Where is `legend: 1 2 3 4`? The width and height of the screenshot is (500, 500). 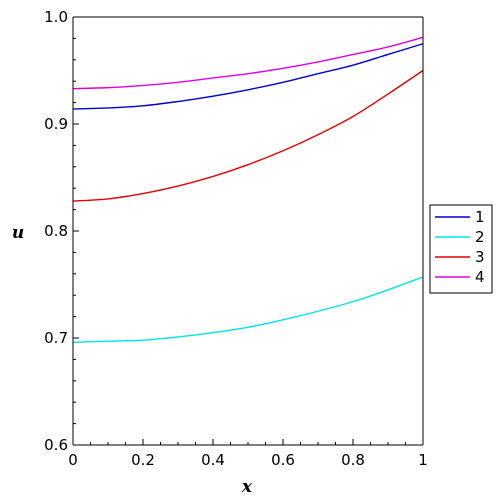 legend: 1 2 3 4 is located at coordinates (461, 249).